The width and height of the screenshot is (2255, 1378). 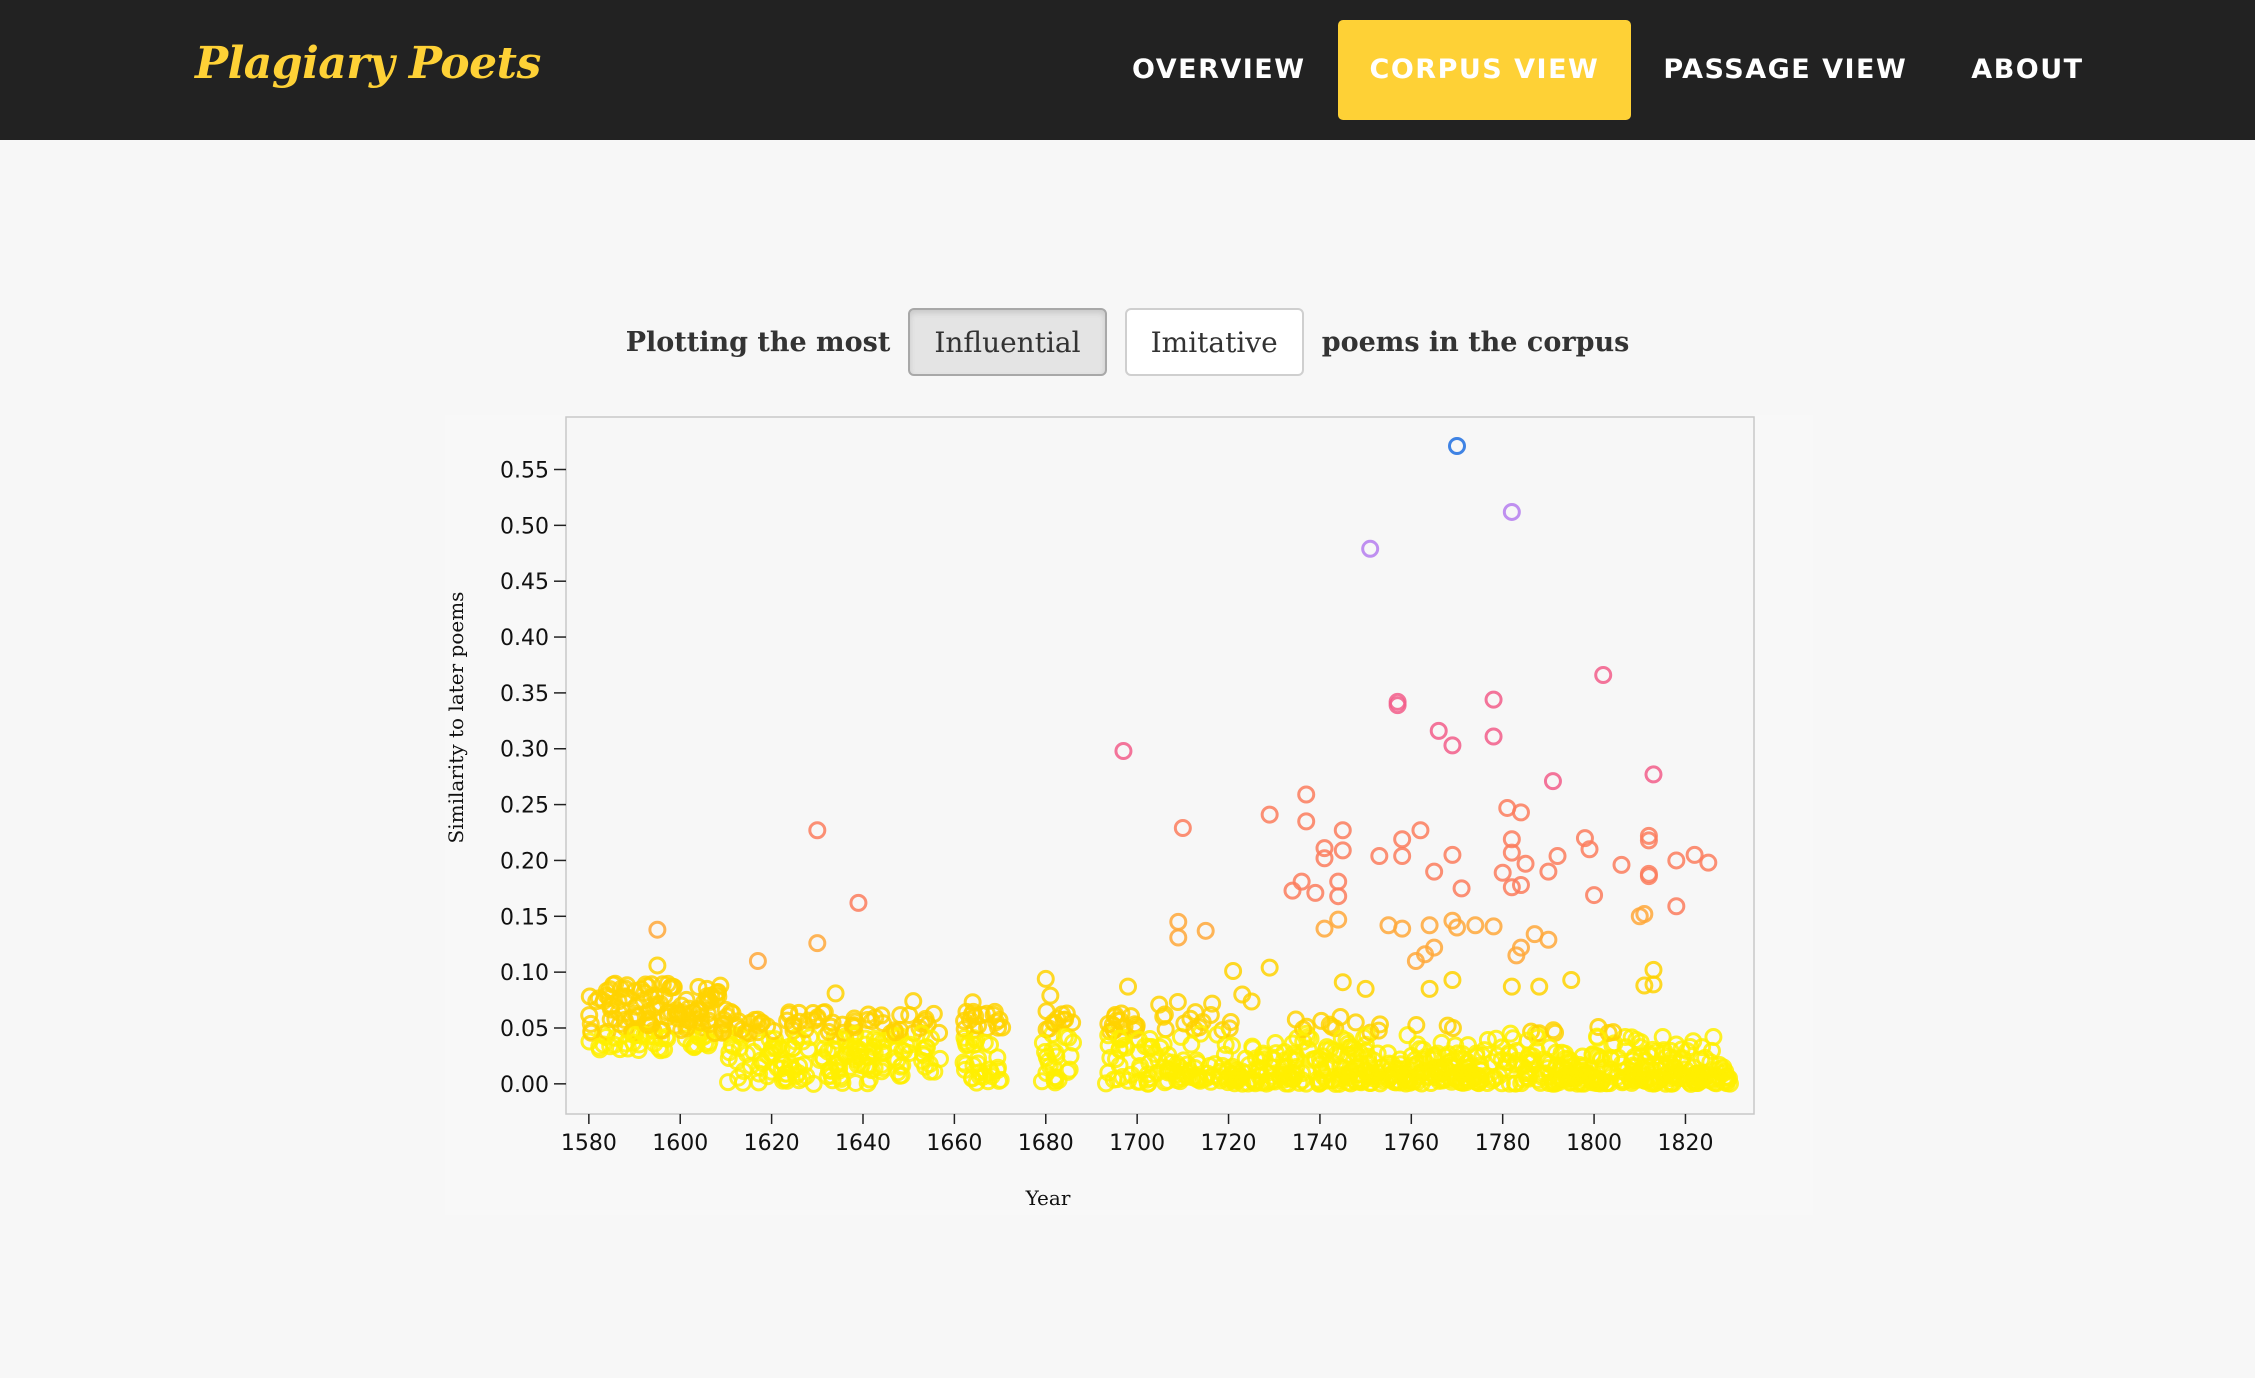 I want to click on imitative-button: Imitative, so click(x=1214, y=342).